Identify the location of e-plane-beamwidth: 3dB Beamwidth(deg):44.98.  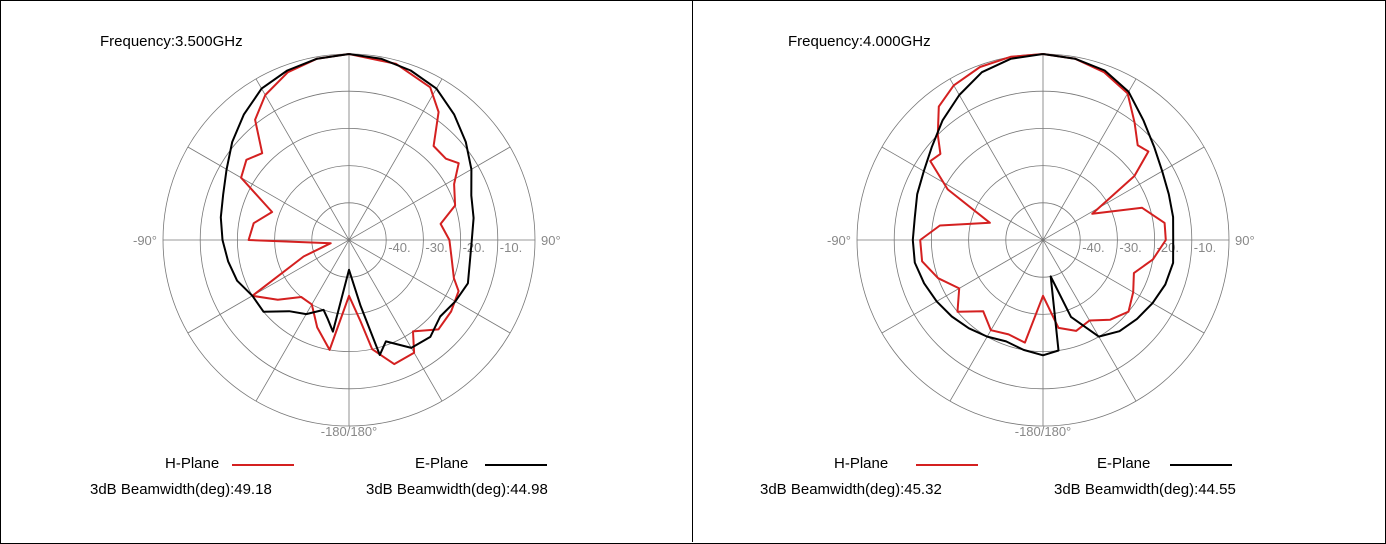
(457, 489).